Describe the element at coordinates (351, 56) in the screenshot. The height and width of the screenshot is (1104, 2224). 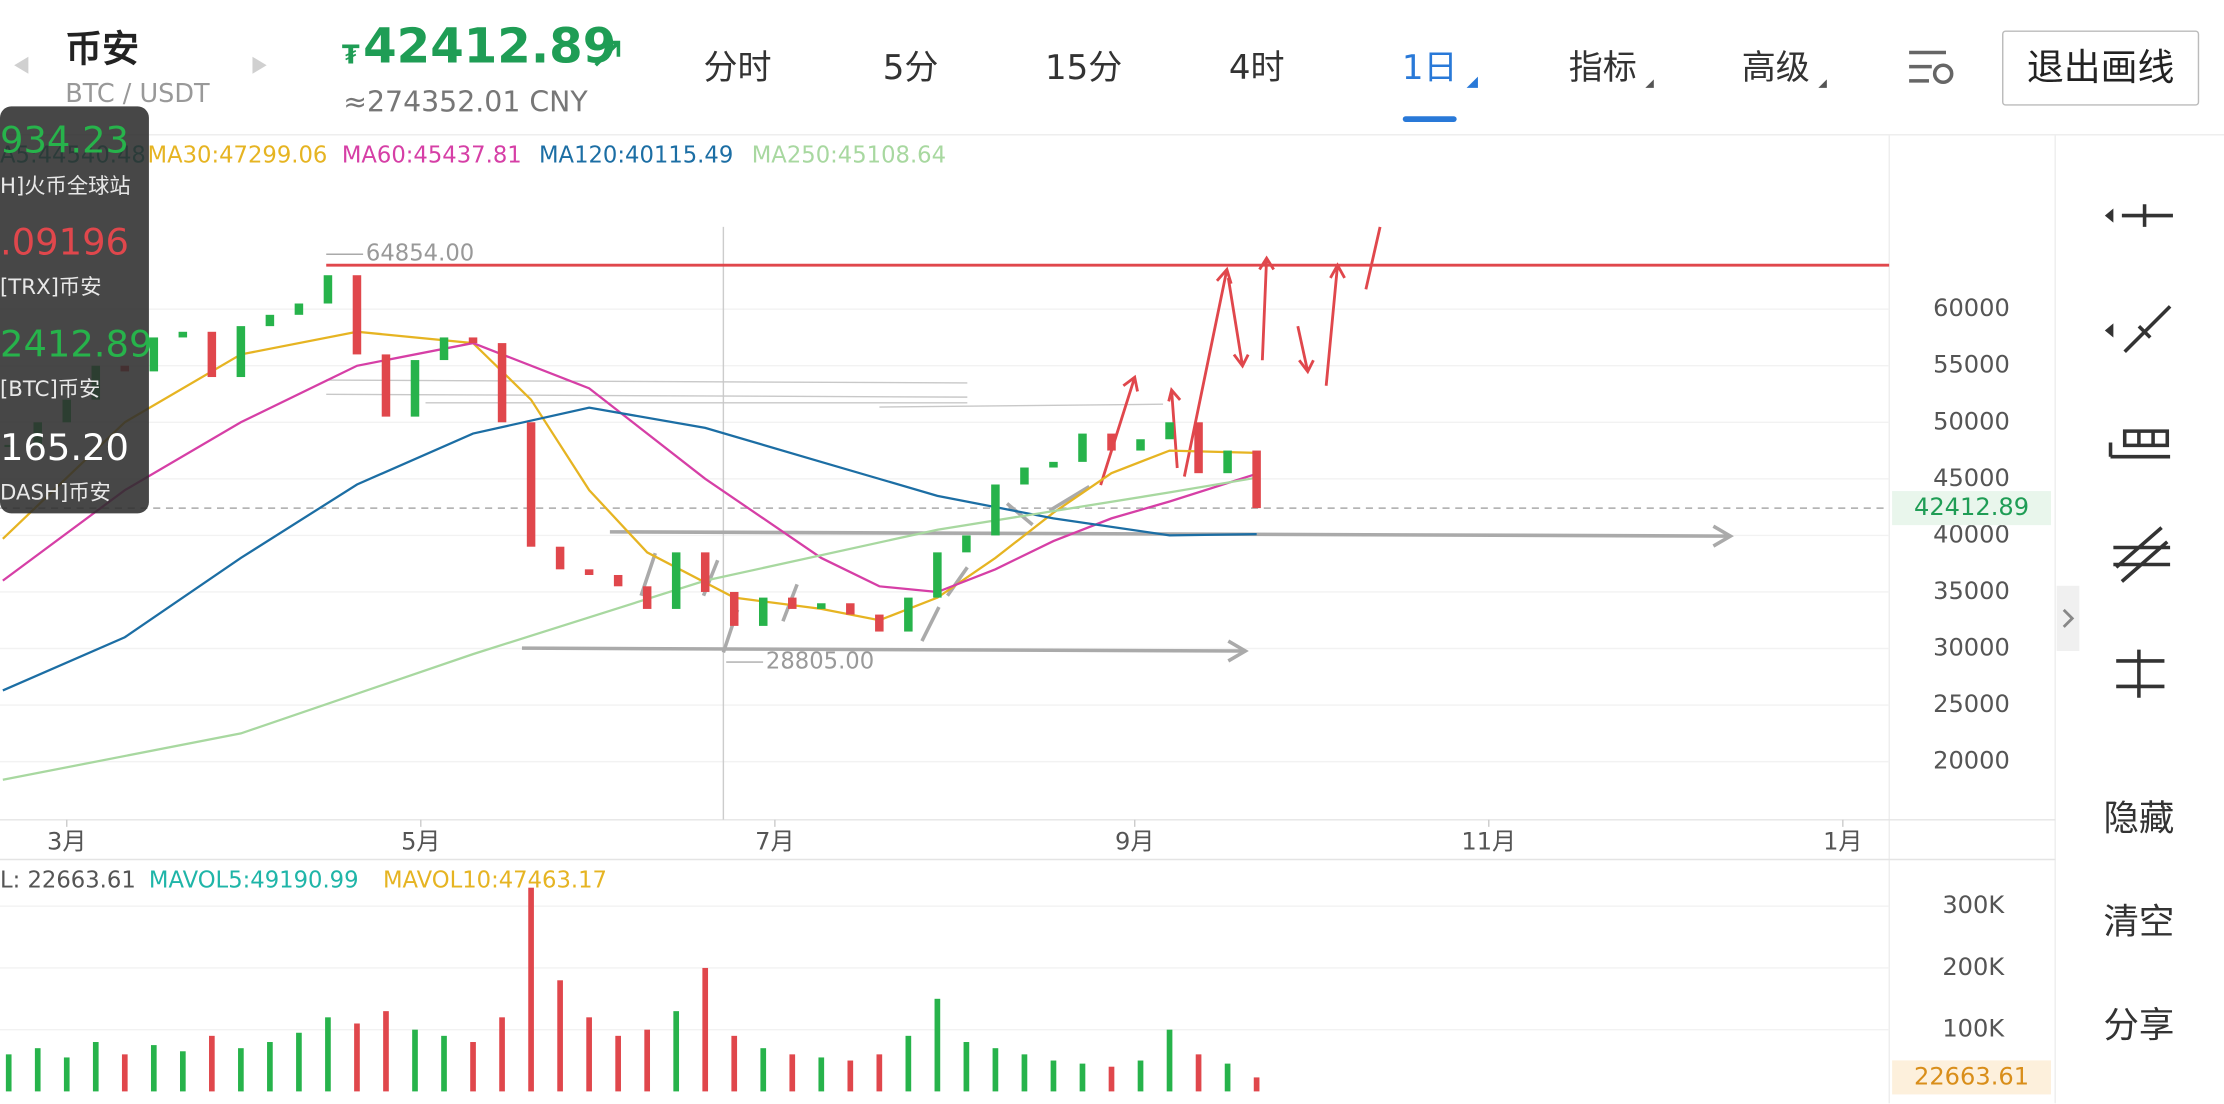
I see `currency-symbol: ₮` at that location.